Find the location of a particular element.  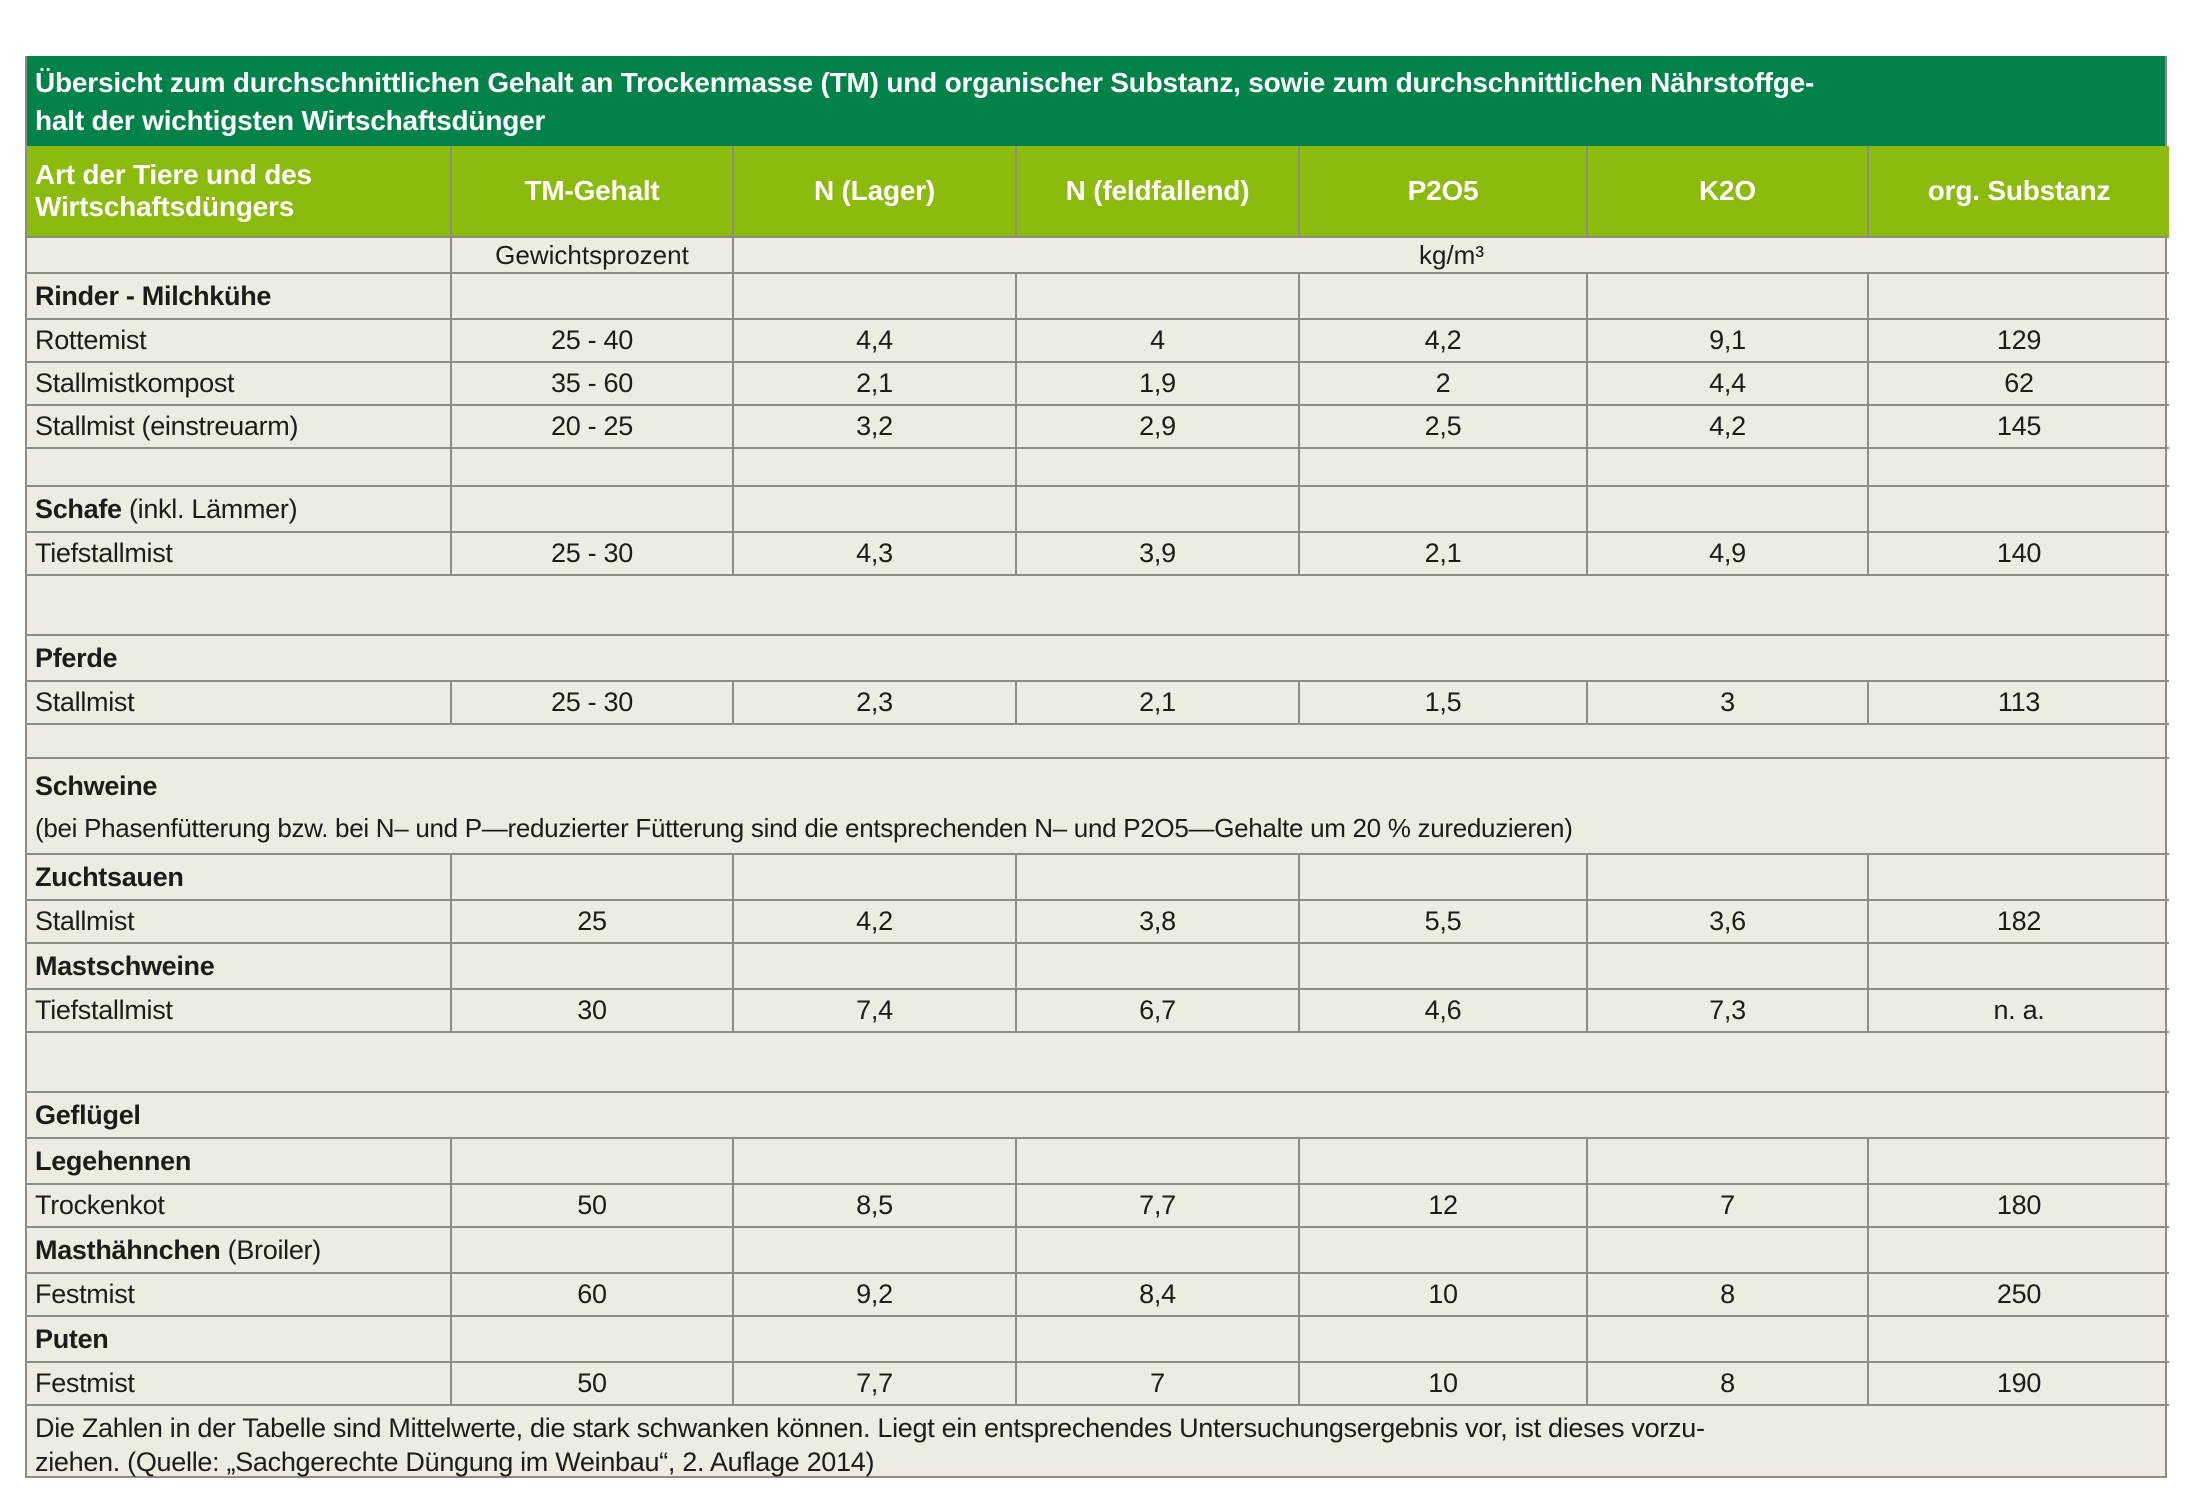

animal-group-cell: Pferde is located at coordinates (1098, 659).